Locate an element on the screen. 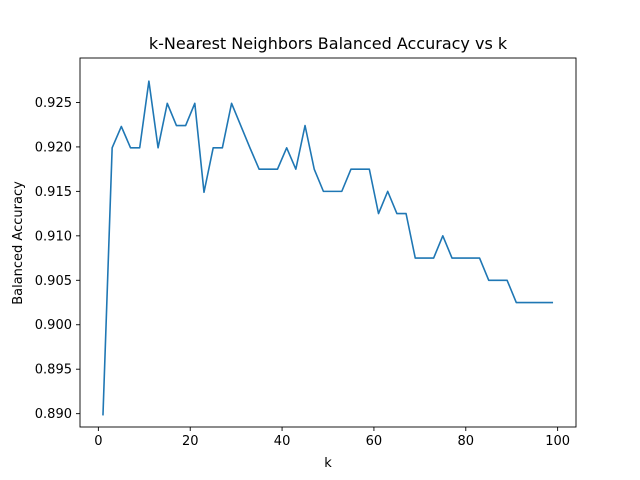 The height and width of the screenshot is (480, 640). y-tick-label: 0.895 is located at coordinates (53, 370).